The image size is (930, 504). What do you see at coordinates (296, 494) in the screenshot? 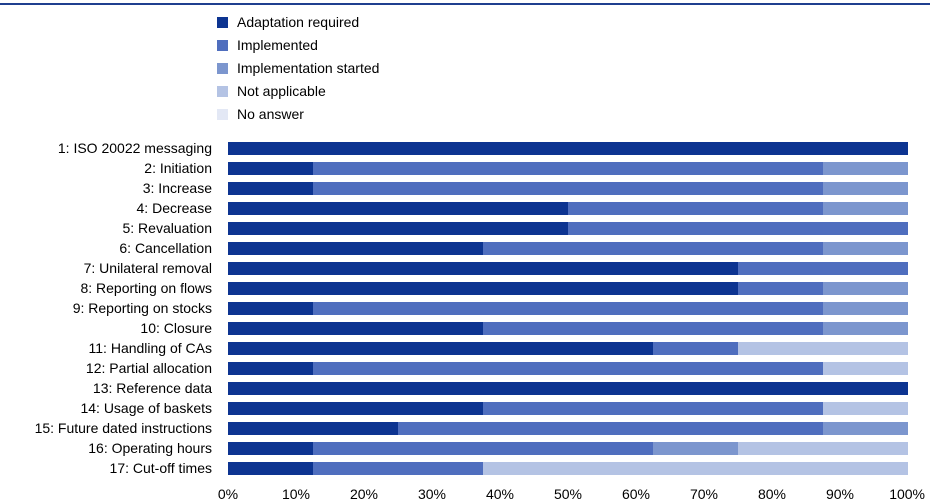
I see `x-tick-label: 10%` at bounding box center [296, 494].